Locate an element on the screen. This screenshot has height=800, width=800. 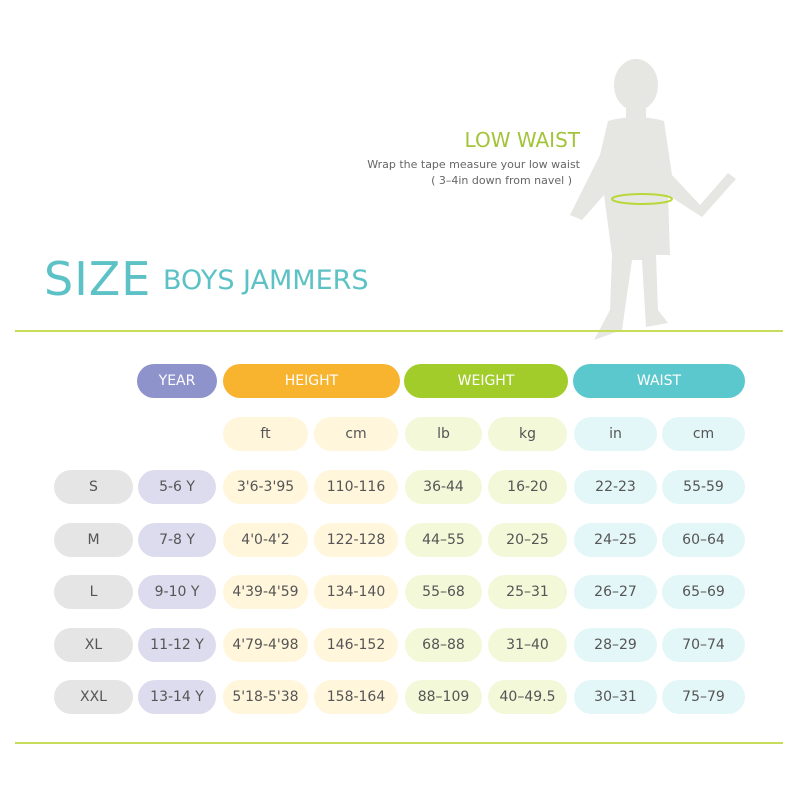
unit-header: in is located at coordinates (615, 434).